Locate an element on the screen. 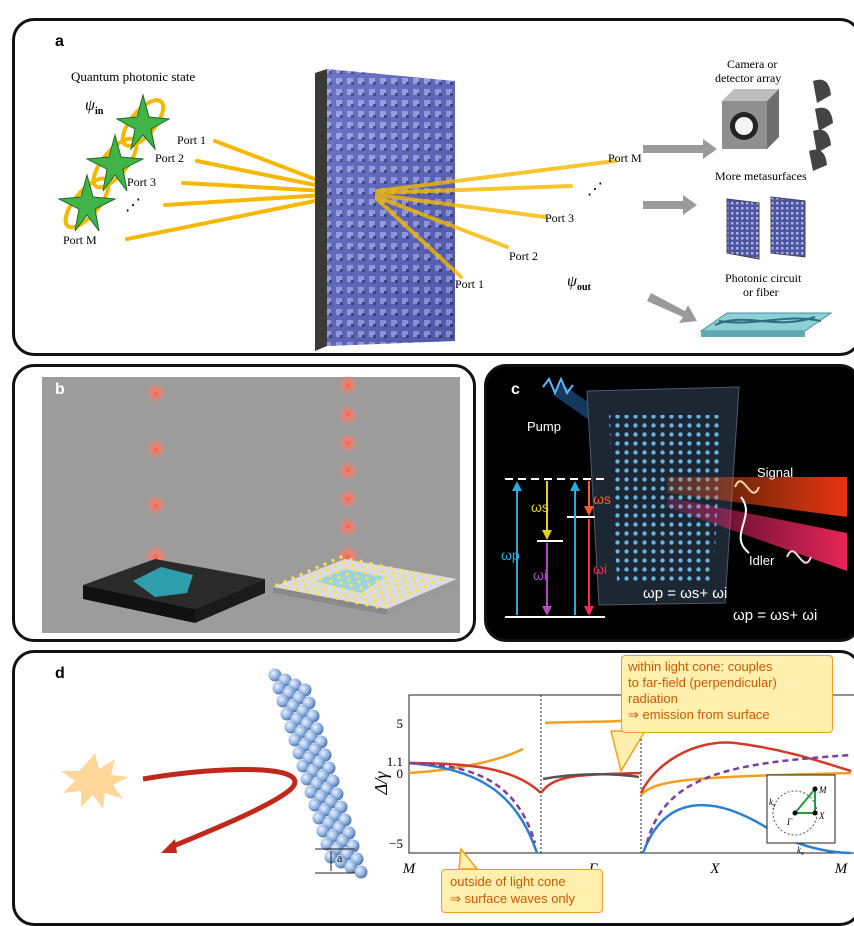 This screenshot has height=926, width=854. idler-beam is located at coordinates (757, 534).